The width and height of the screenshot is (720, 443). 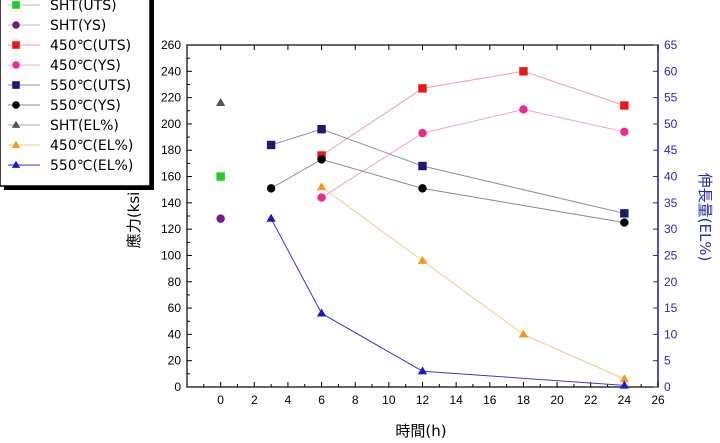 I want to click on y2-tick-label: 0, so click(x=667, y=387).